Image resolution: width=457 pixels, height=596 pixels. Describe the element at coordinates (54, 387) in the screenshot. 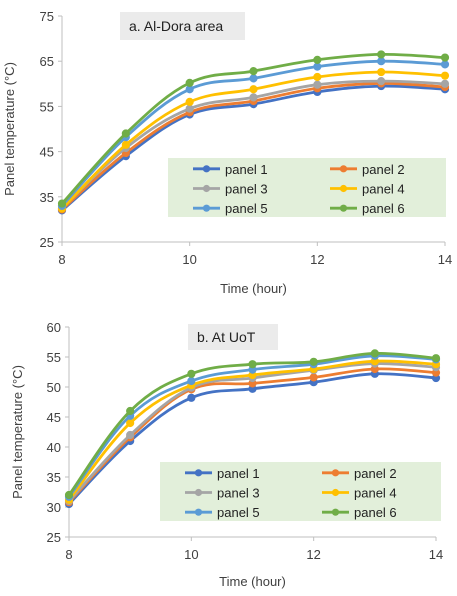

I see `y-tick-label: 50` at that location.